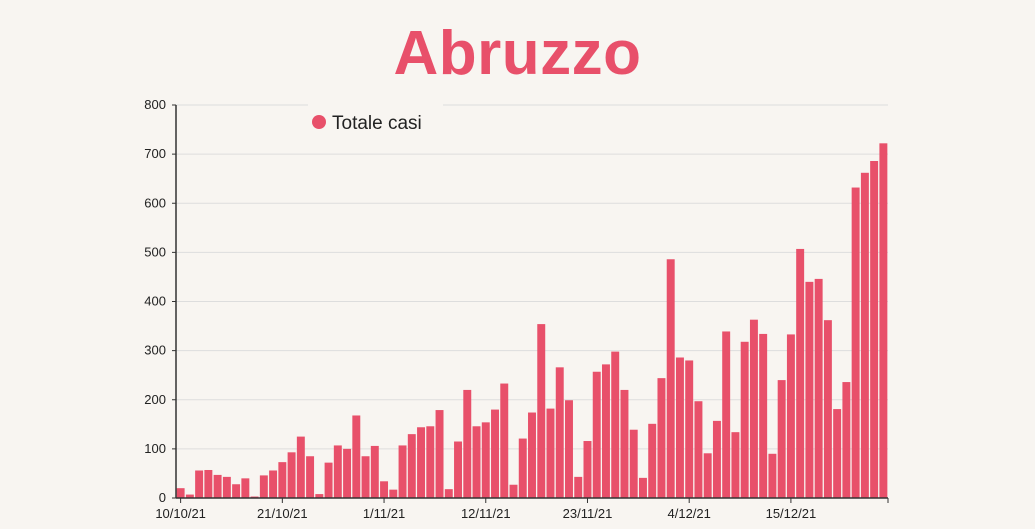 This screenshot has width=1035, height=529. Describe the element at coordinates (155, 399) in the screenshot. I see `y-tick-label-200: 200` at that location.